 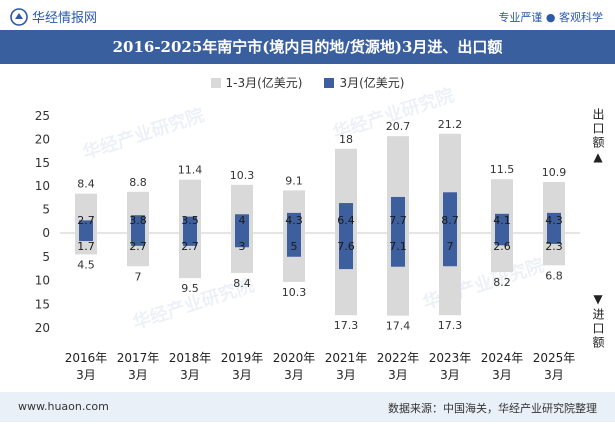 I want to click on x-tick-label: 2019年, so click(x=242, y=358).